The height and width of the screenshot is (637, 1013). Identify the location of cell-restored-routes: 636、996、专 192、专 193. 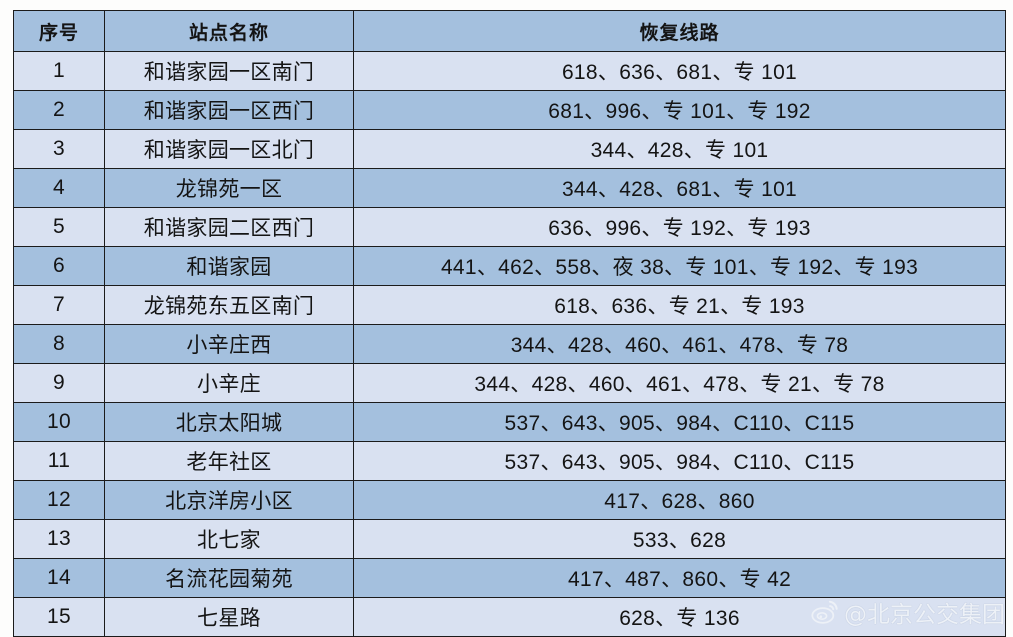
(679, 227).